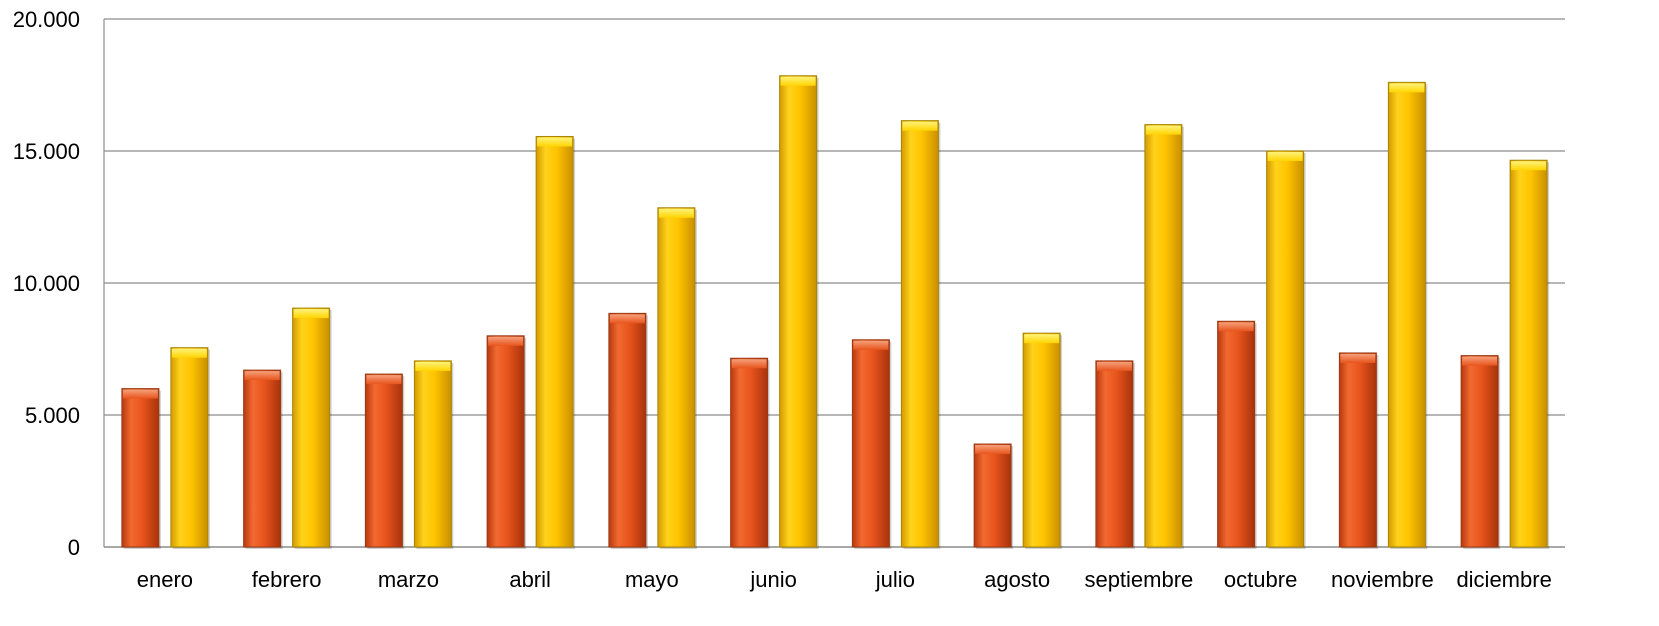  I want to click on y-tick-label: 15.000, so click(46, 151).